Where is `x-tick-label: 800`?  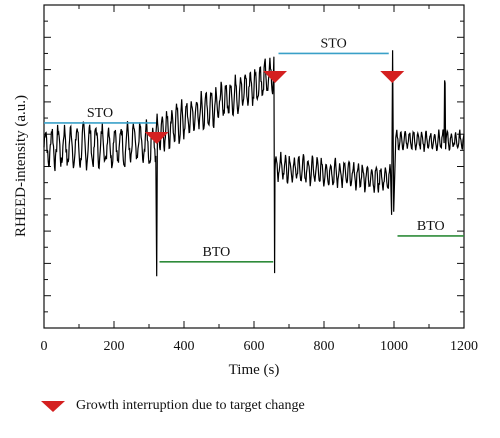 x-tick-label: 800 is located at coordinates (324, 346).